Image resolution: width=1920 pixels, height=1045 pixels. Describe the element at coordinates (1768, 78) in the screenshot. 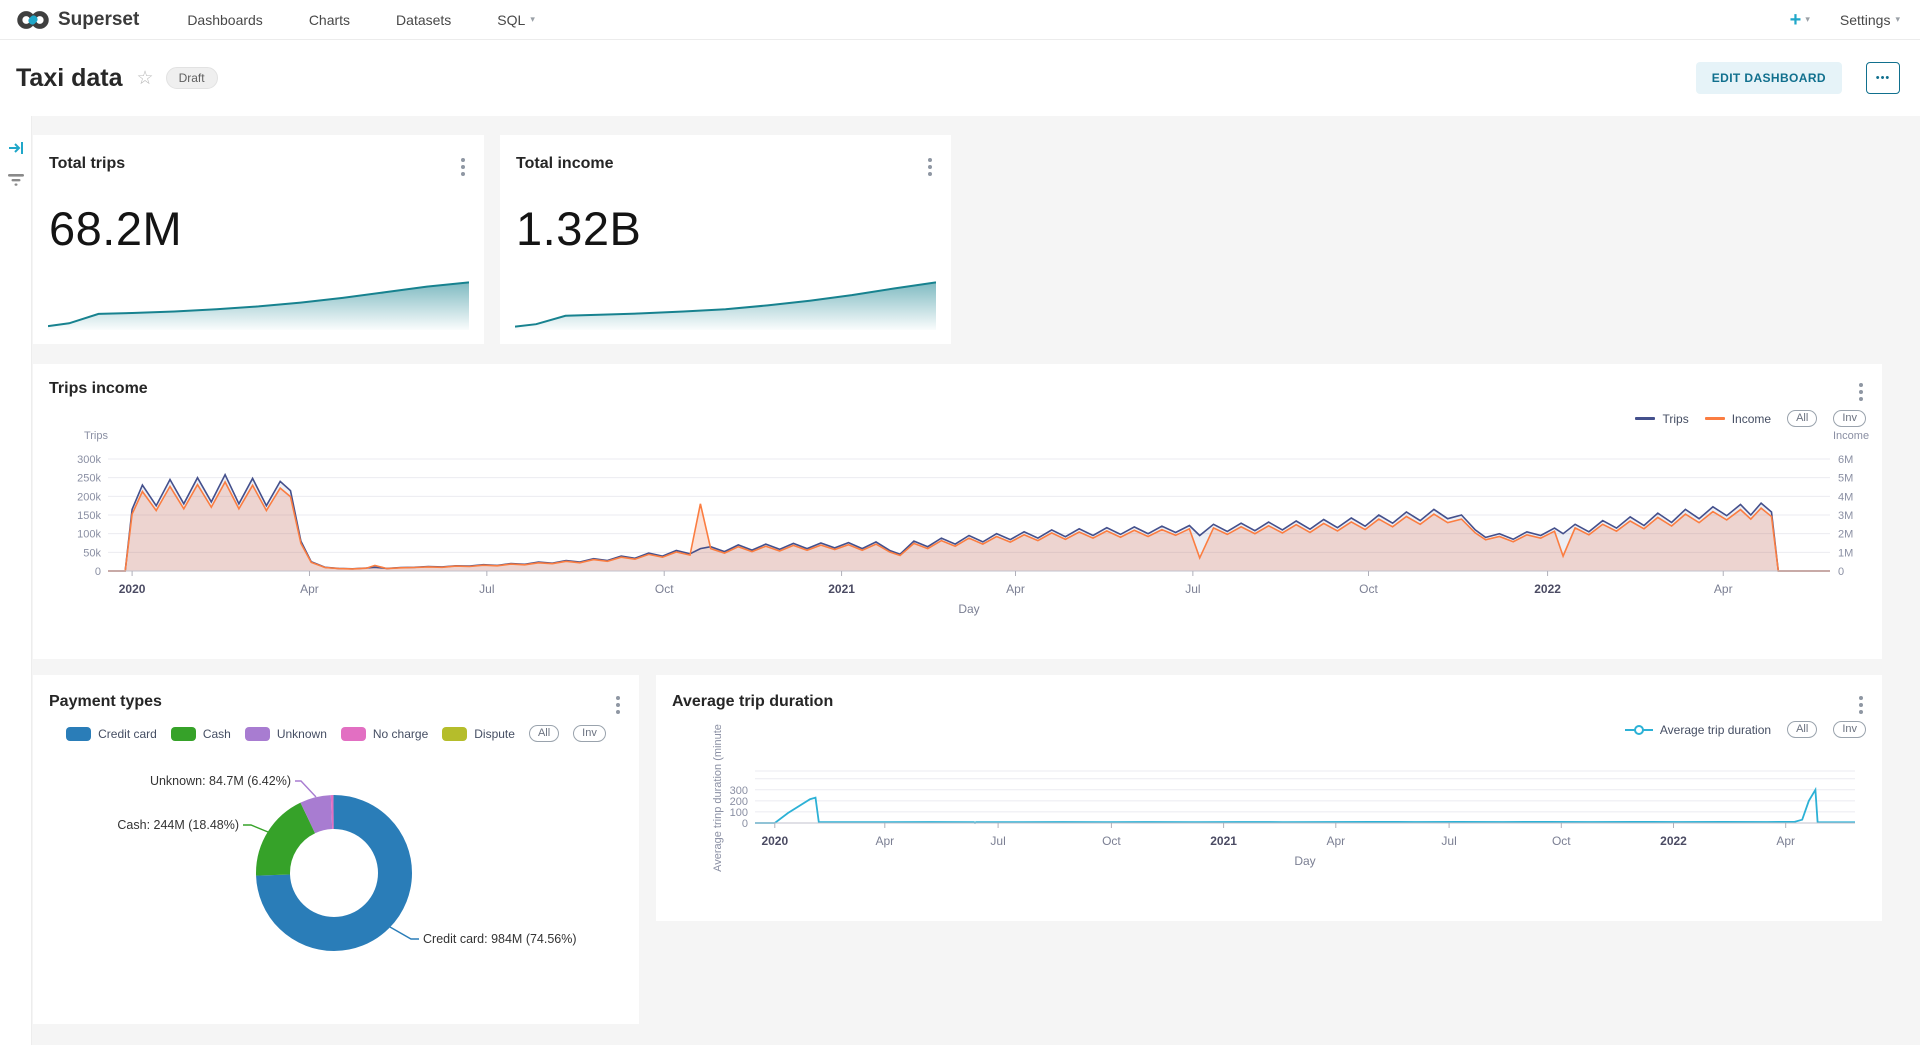

I see `edit-dashboard-button: EDIT DASHBOARD` at that location.